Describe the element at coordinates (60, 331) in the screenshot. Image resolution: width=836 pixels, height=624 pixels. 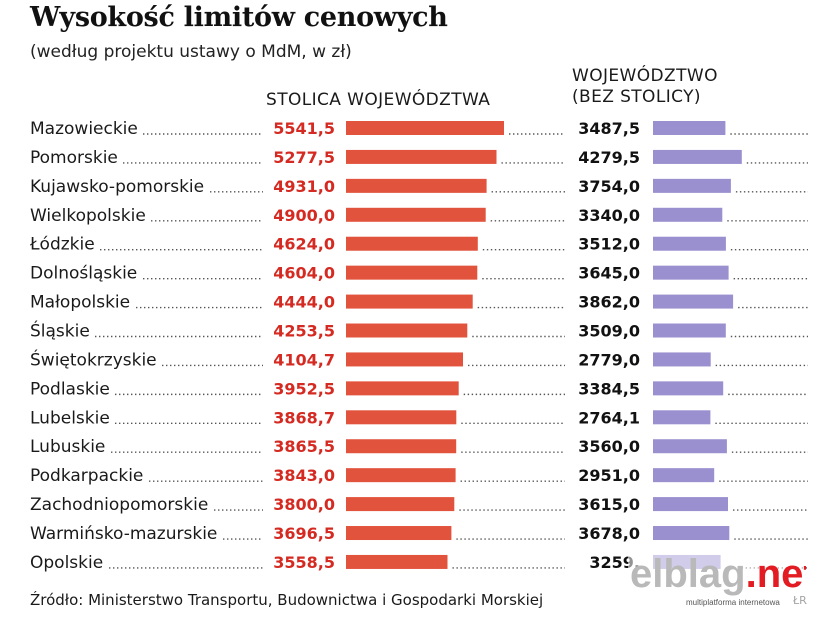
I see `category-label: Śląskie` at that location.